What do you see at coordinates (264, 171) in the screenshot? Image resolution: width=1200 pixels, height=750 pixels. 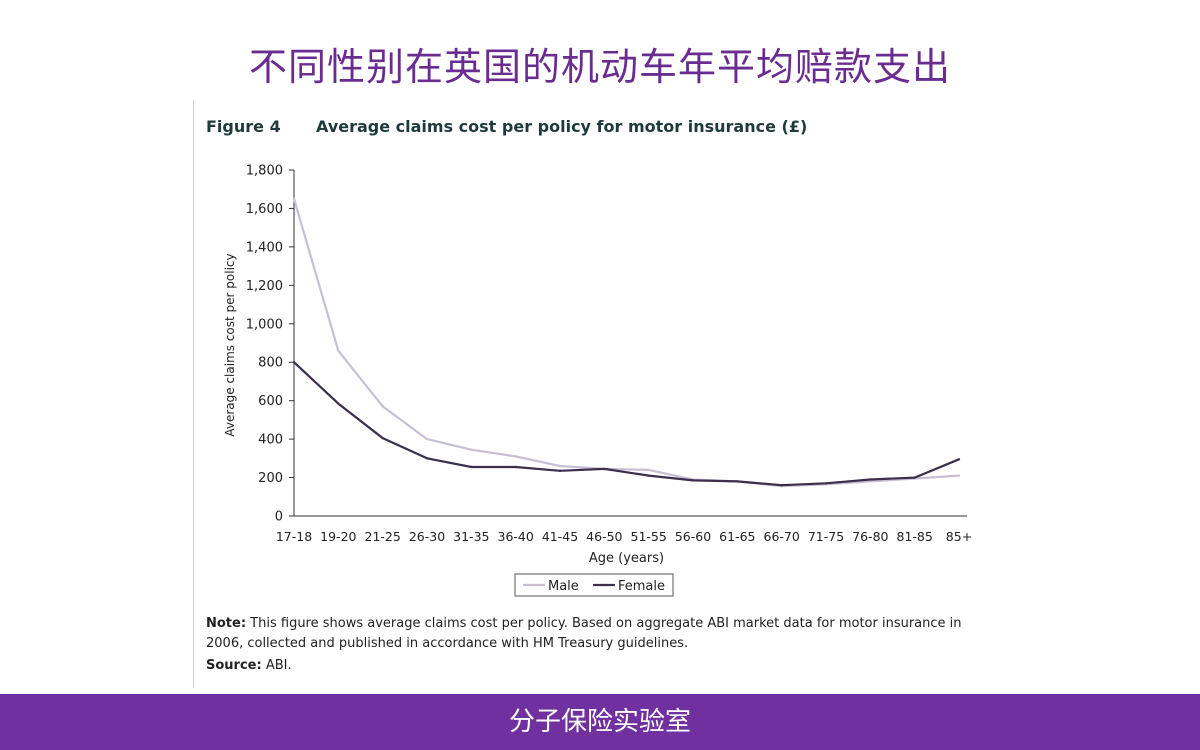 I see `y-tick-label: 1,800` at bounding box center [264, 171].